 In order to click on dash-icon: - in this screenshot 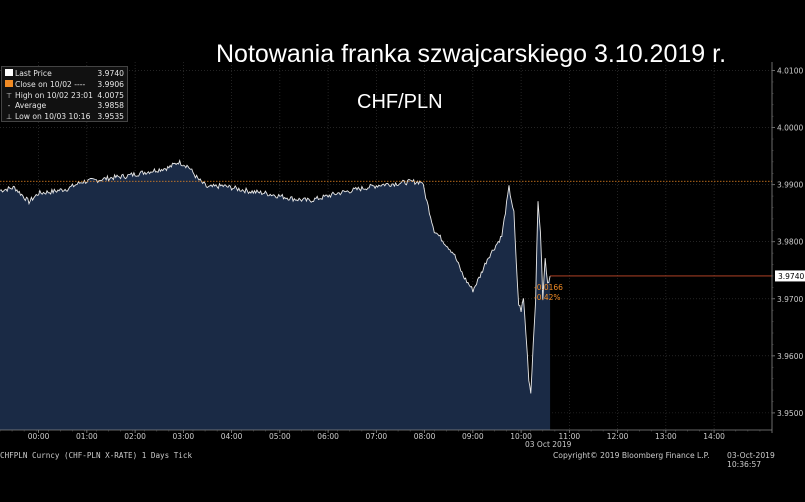, I will do `click(9, 106)`.